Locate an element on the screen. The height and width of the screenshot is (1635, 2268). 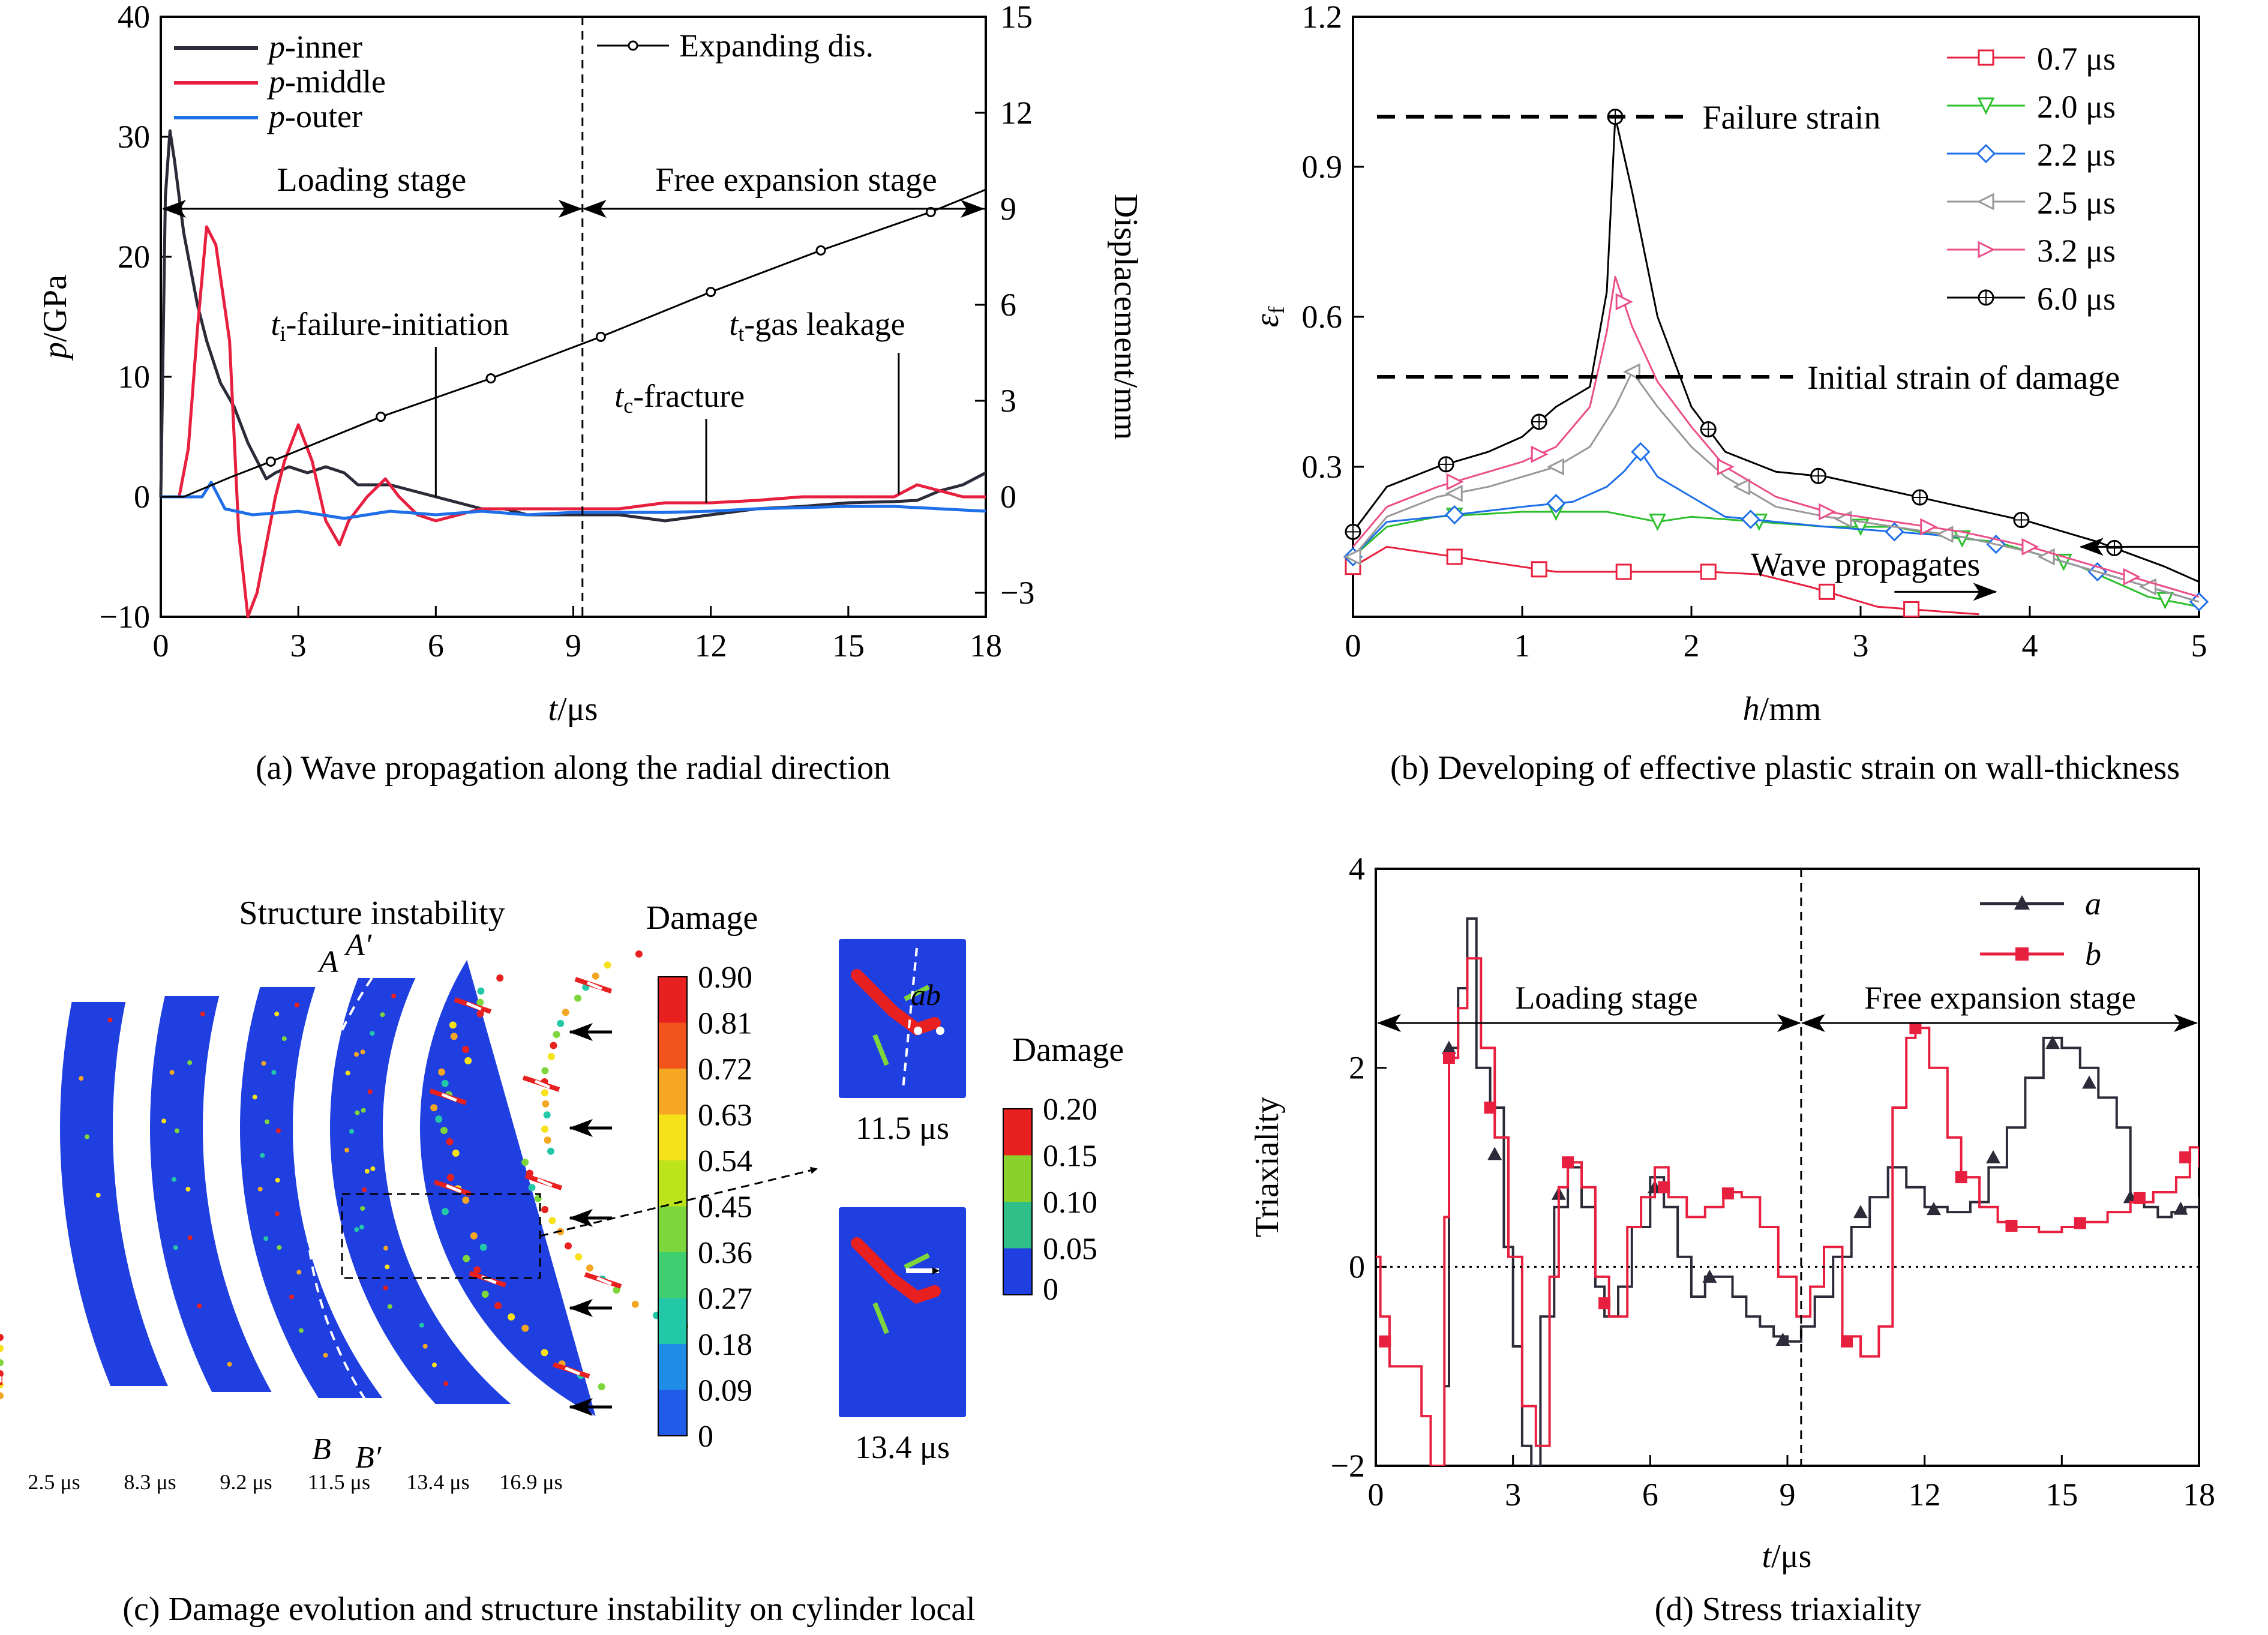
colorbar-tick: 0.72 is located at coordinates (725, 1069).